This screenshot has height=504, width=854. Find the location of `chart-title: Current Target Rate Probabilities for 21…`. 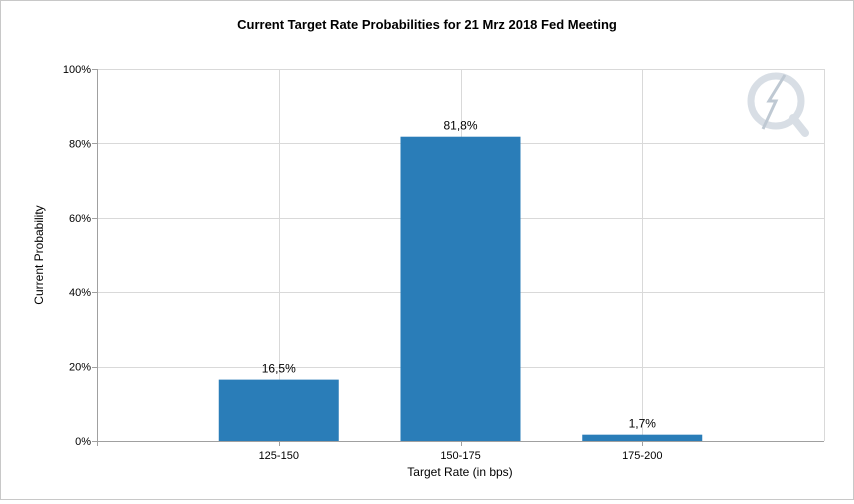

chart-title: Current Target Rate Probabilities for 21… is located at coordinates (427, 24).